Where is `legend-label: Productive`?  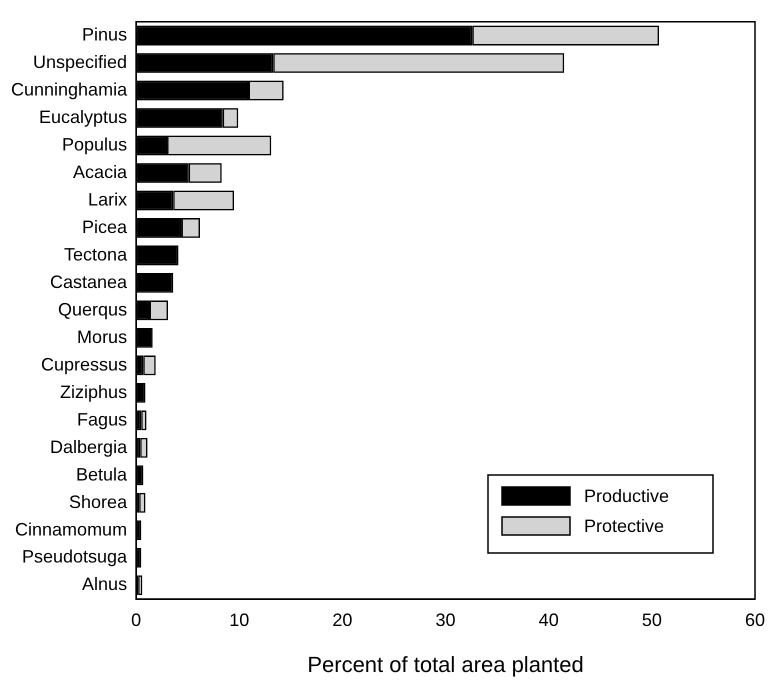
legend-label: Productive is located at coordinates (627, 496).